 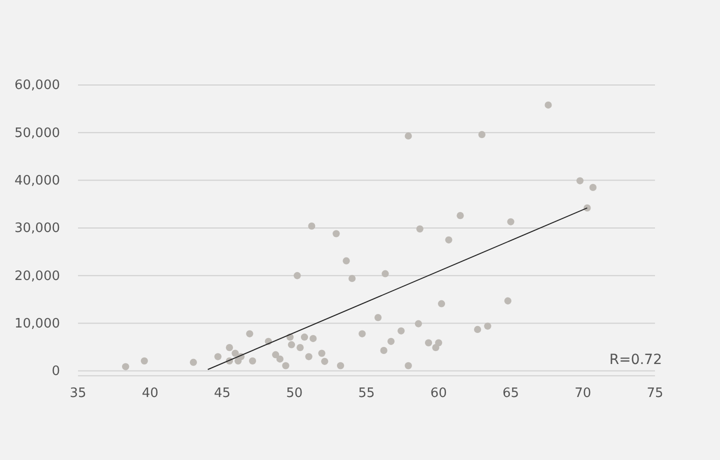 I want to click on x-tick-label: 45, so click(x=222, y=393).